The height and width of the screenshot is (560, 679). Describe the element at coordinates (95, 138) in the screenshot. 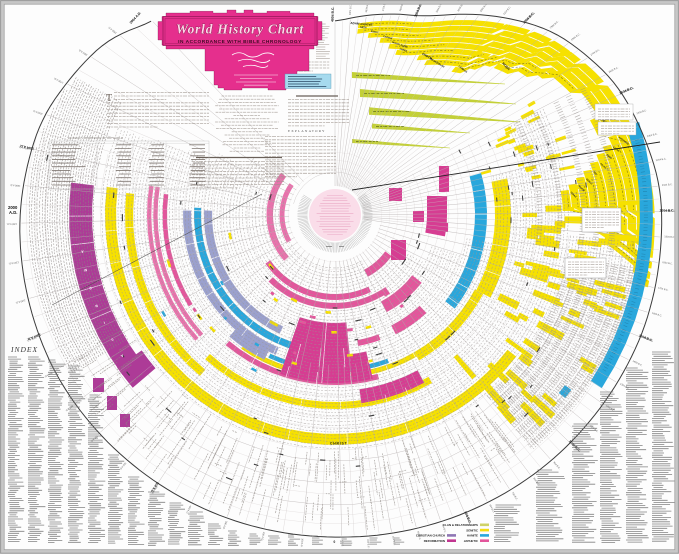

I see `svg-text:RELIGIOUS MEMBERSHIP OF THE WO: RELIGIOUS MEMBERSHIP OF THE WORLD` at that location.